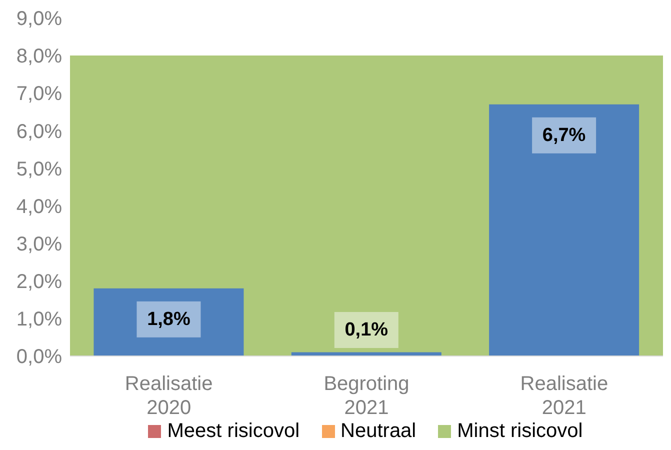 The height and width of the screenshot is (450, 671). I want to click on y-tick-label: 3,0%, so click(39, 244).